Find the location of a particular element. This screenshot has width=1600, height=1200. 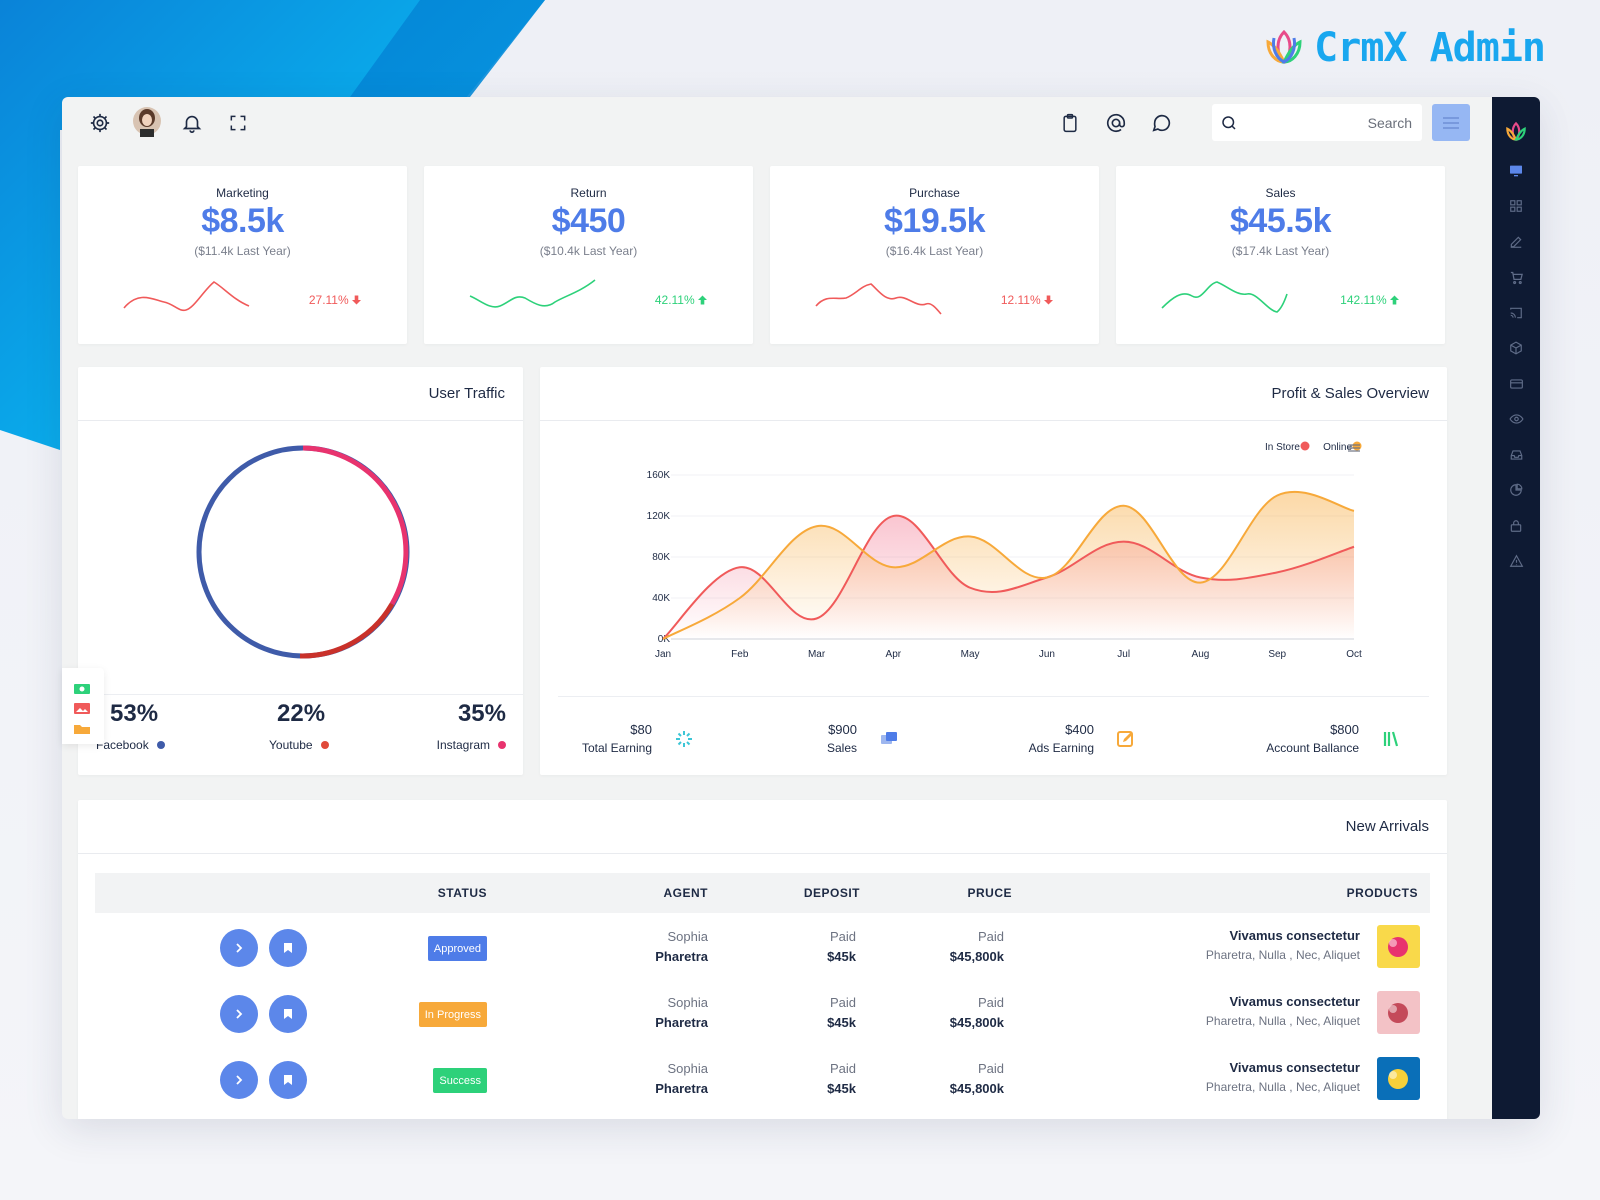

right-sidebar is located at coordinates (1516, 608).